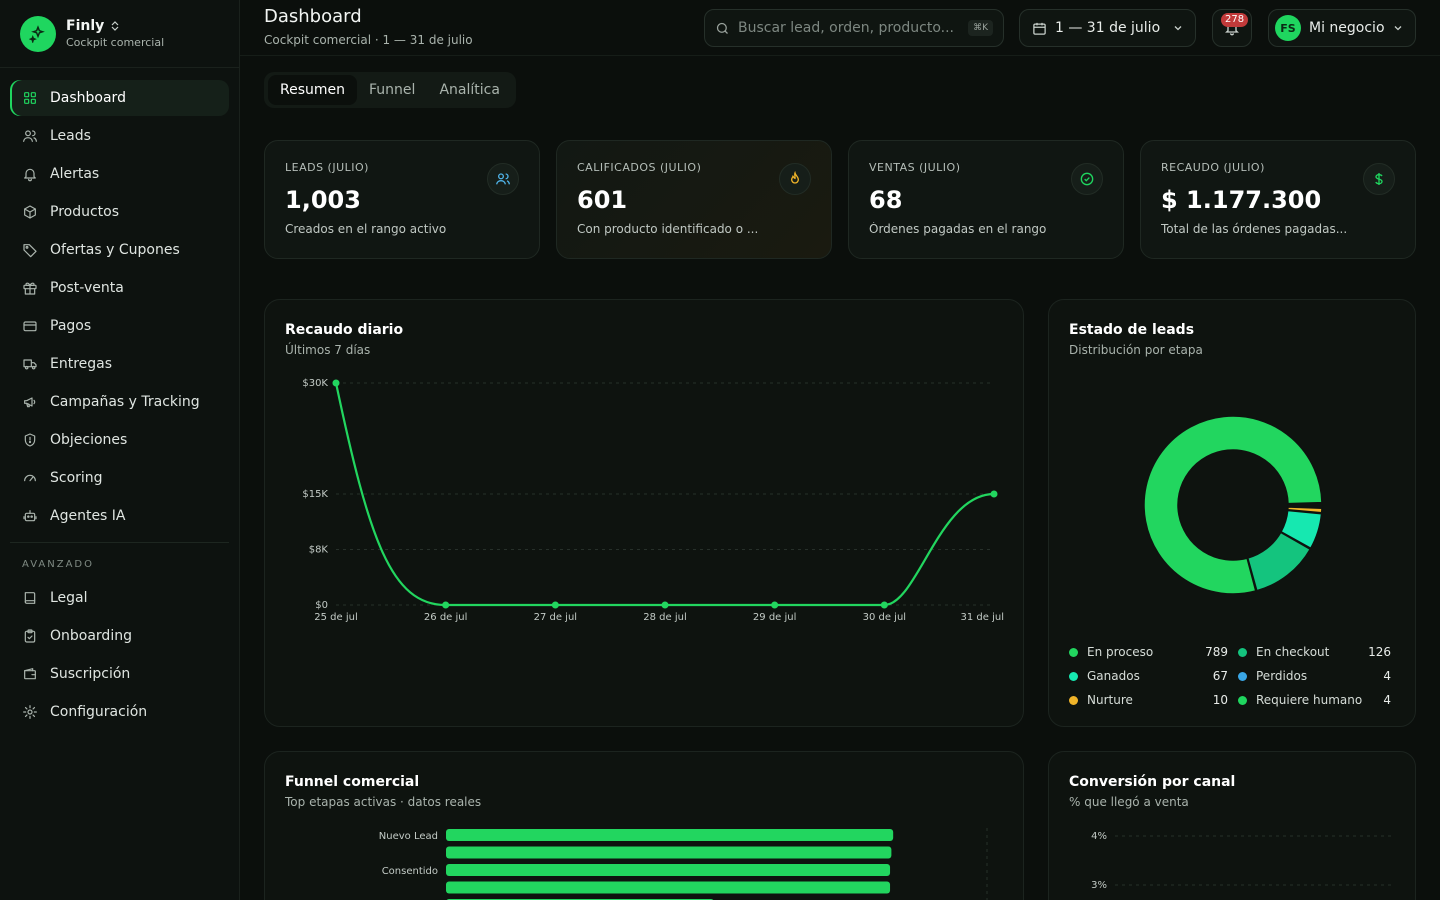 The height and width of the screenshot is (900, 1440). What do you see at coordinates (119, 34) in the screenshot?
I see `brand: Finly Cockpit comercial` at bounding box center [119, 34].